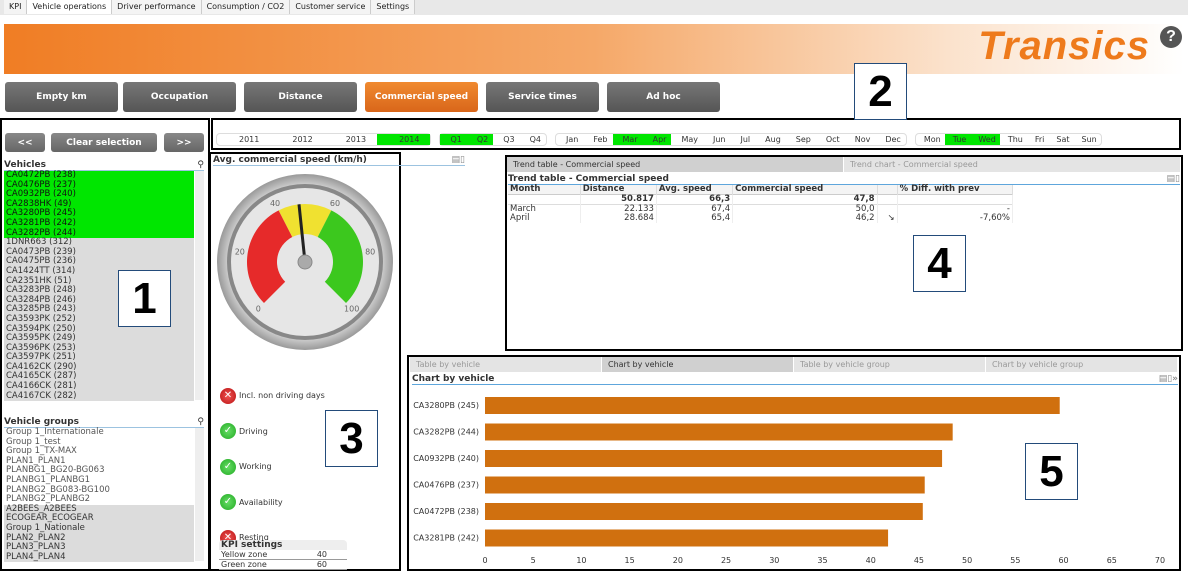 Image resolution: width=1188 pixels, height=571 pixels. I want to click on list-item: CA3596PK (253), so click(99, 348).